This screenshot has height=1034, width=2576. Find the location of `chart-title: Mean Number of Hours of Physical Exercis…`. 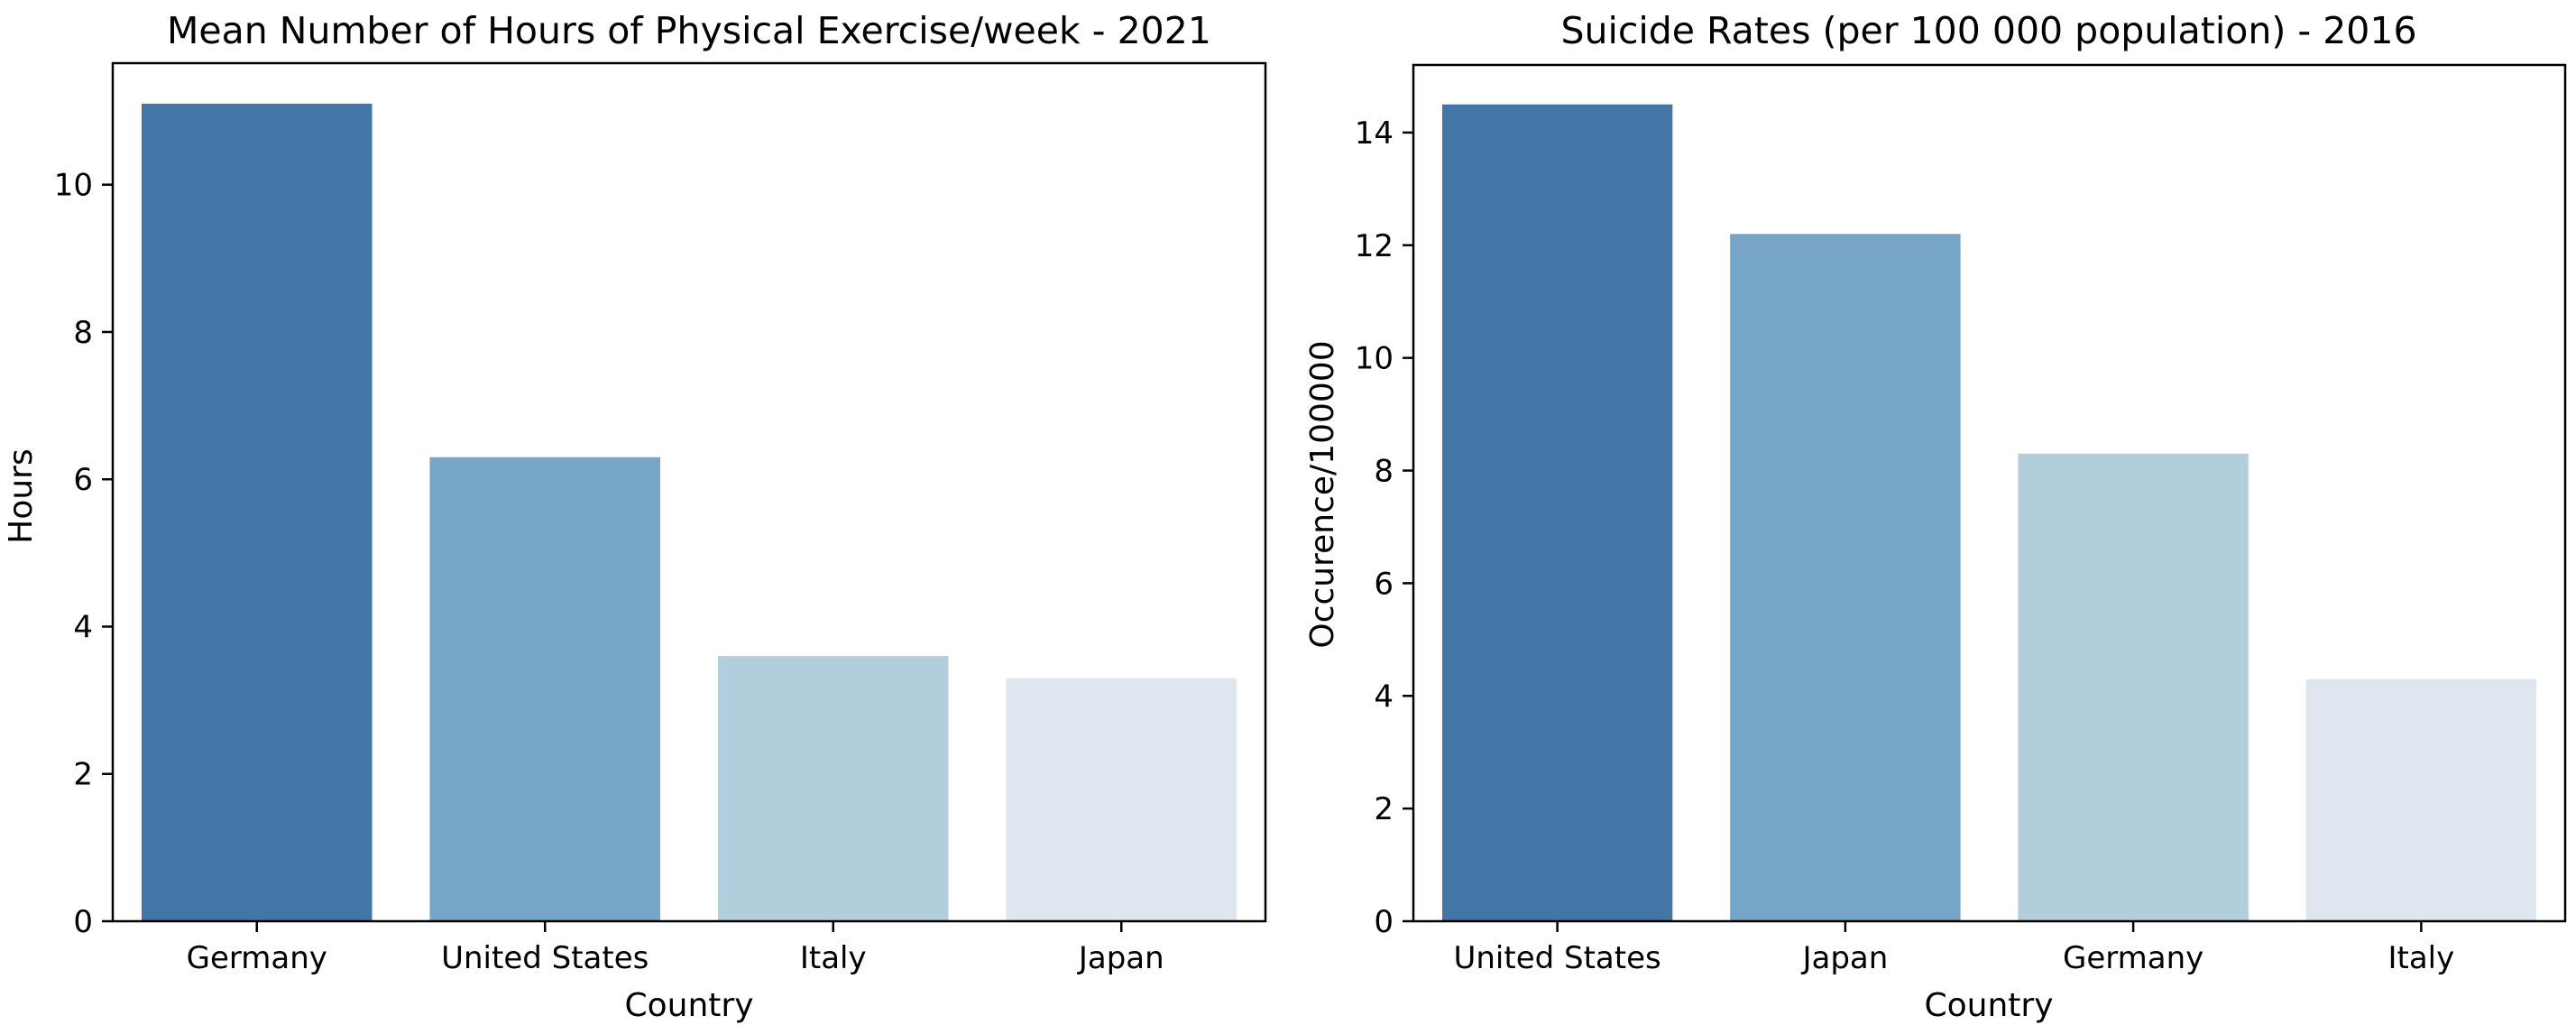

chart-title: Mean Number of Hours of Physical Exercis… is located at coordinates (689, 30).